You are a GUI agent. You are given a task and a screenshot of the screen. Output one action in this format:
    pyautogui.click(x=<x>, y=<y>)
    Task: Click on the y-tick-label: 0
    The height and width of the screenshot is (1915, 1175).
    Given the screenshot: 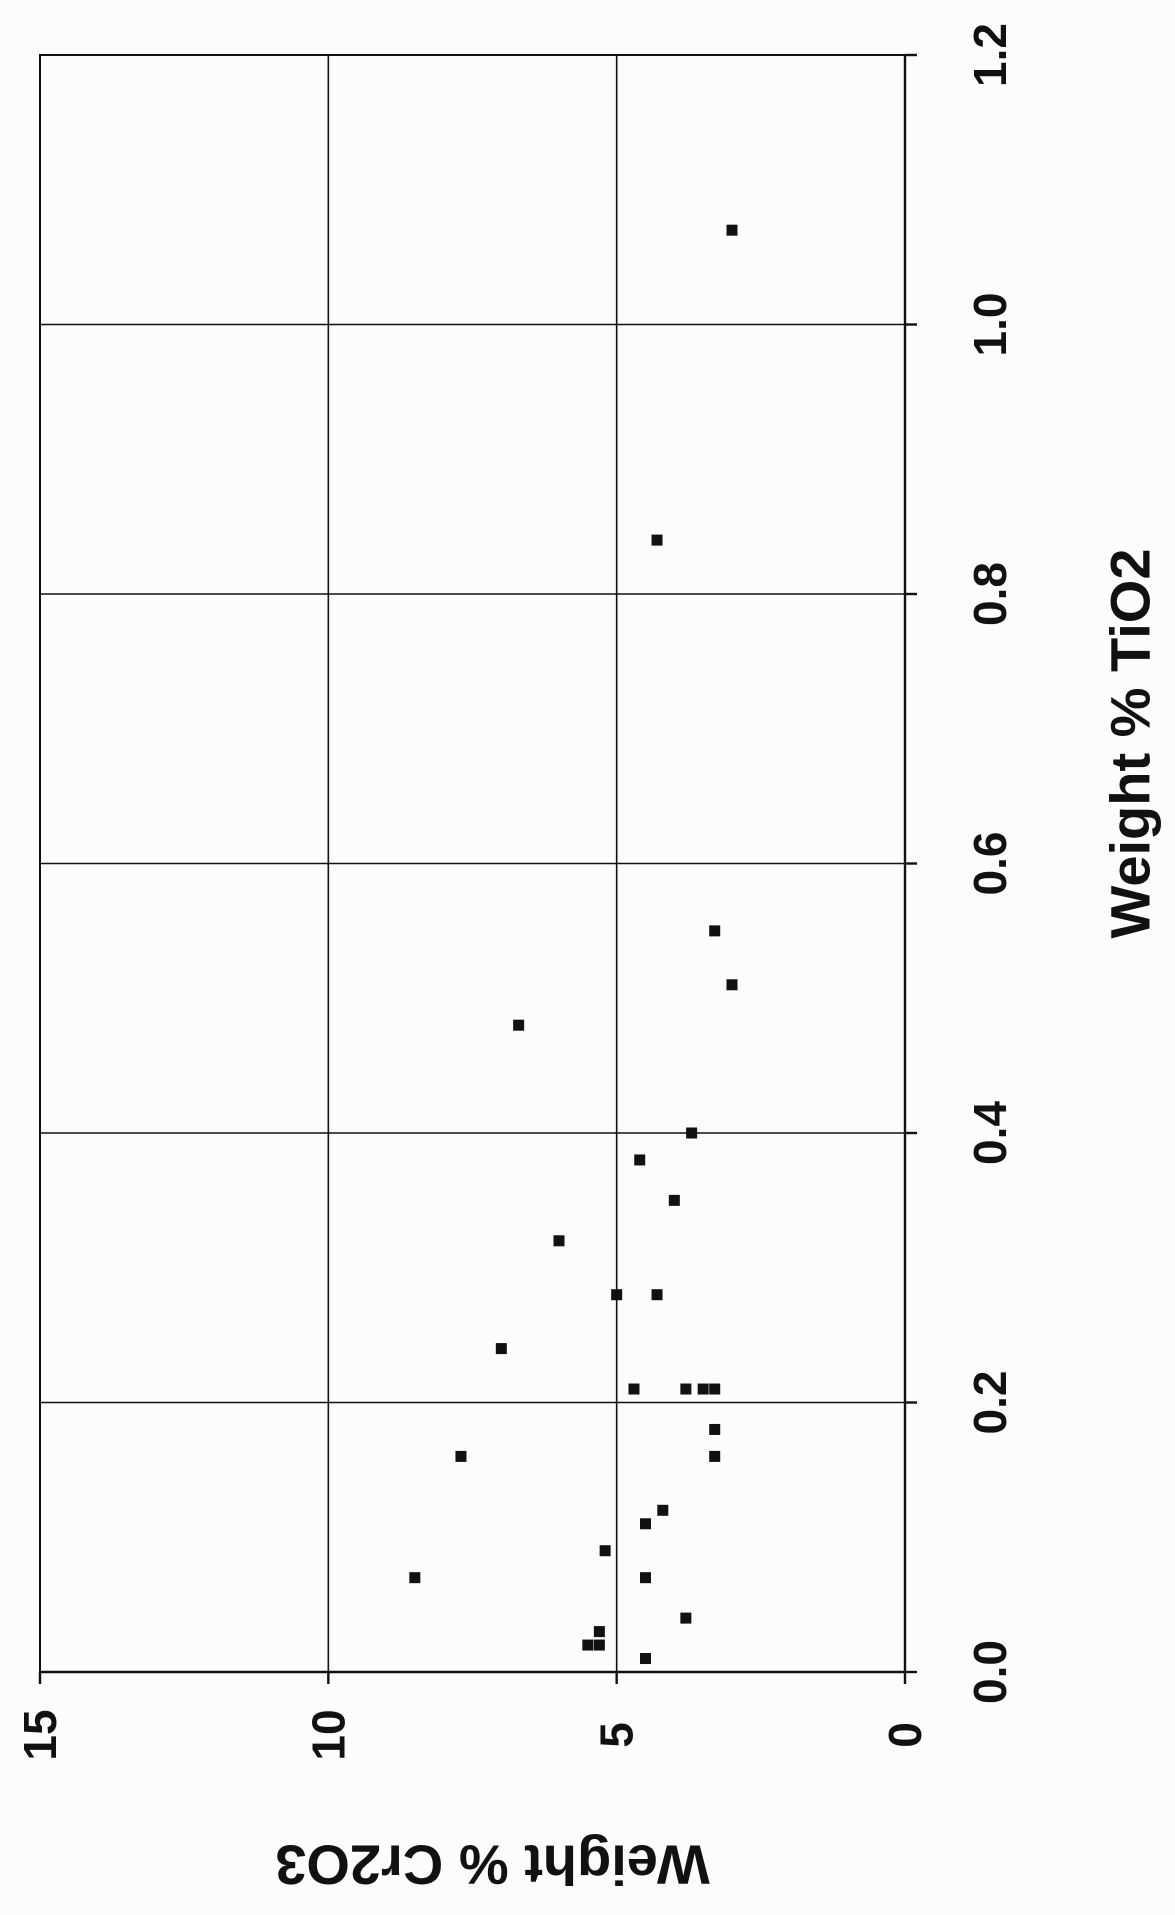 What is the action you would take?
    pyautogui.click(x=905, y=1735)
    